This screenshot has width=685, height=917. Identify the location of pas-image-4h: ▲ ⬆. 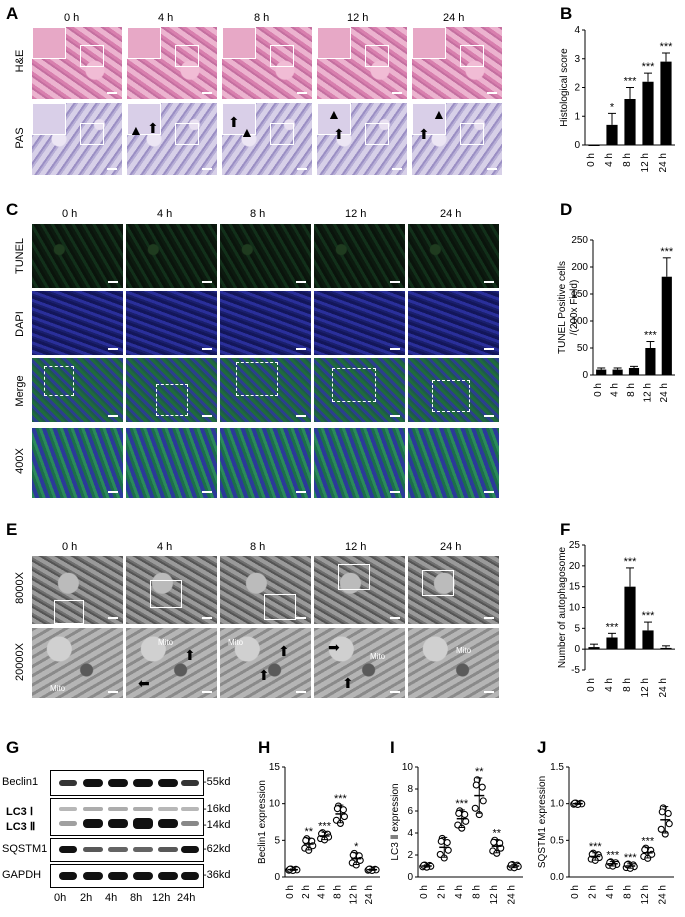
(172, 139).